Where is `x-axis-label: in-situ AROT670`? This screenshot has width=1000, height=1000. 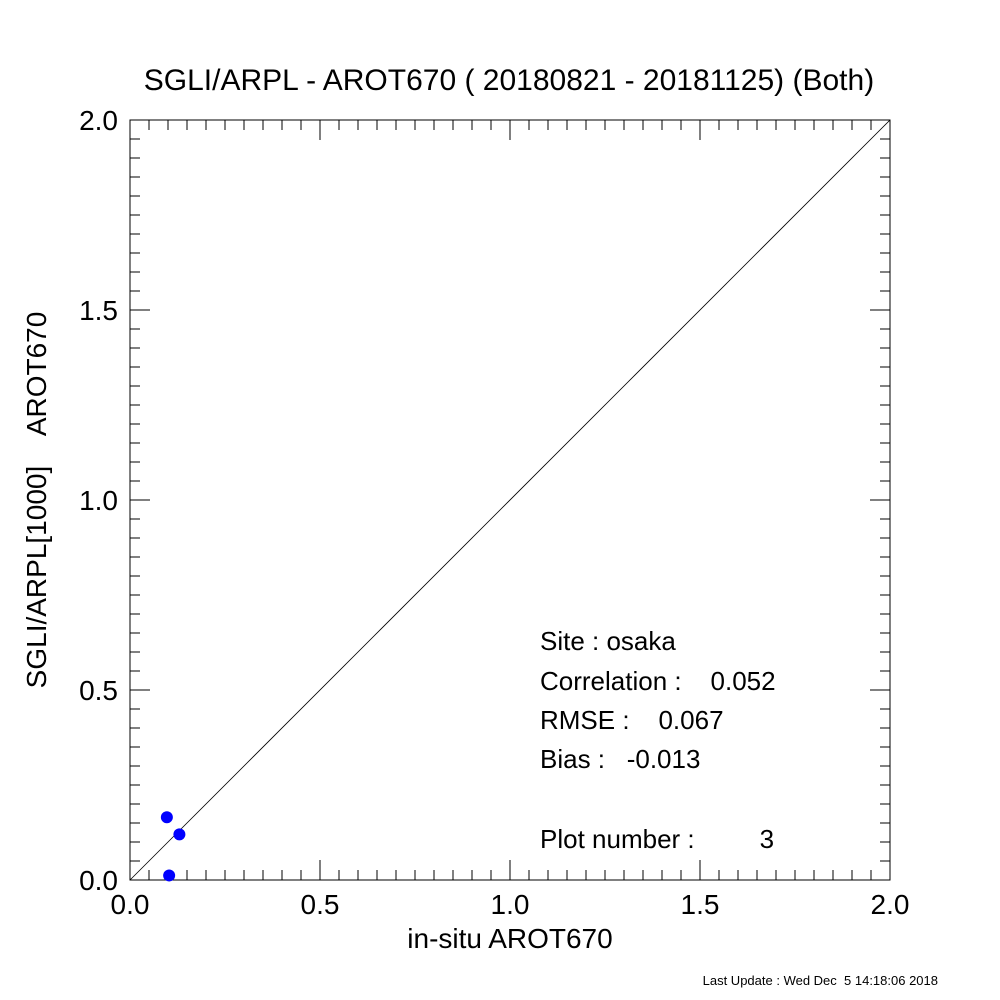
x-axis-label: in-situ AROT670 is located at coordinates (509, 938).